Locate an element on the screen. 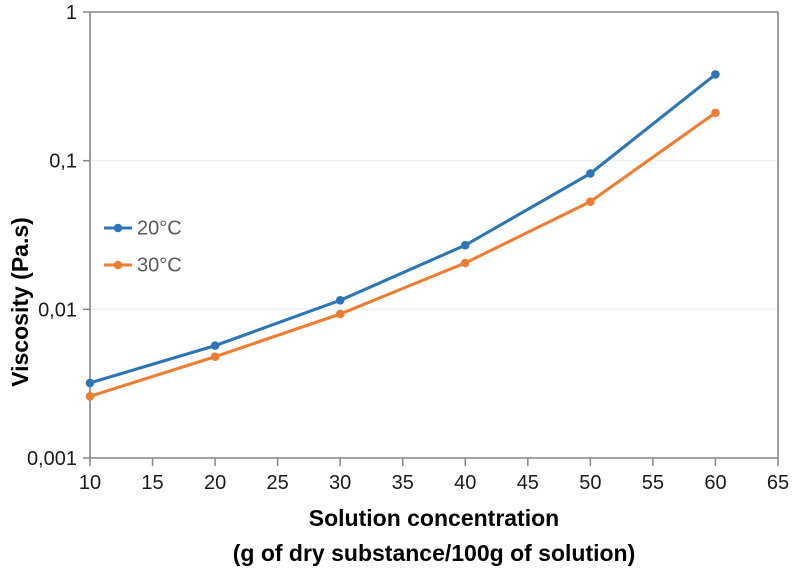  x-axis-title-line1: Solution concentration is located at coordinates (434, 518).